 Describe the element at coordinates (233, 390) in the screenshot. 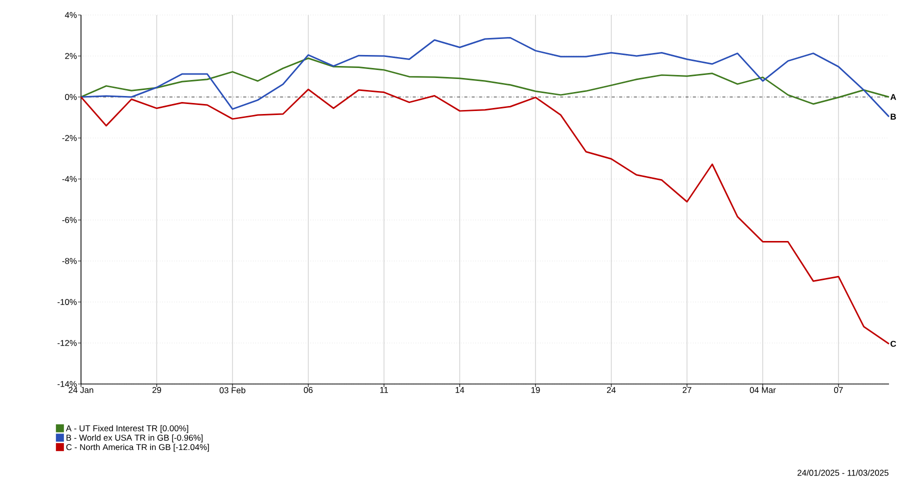

I see `x-tick-label: 03 Feb` at that location.